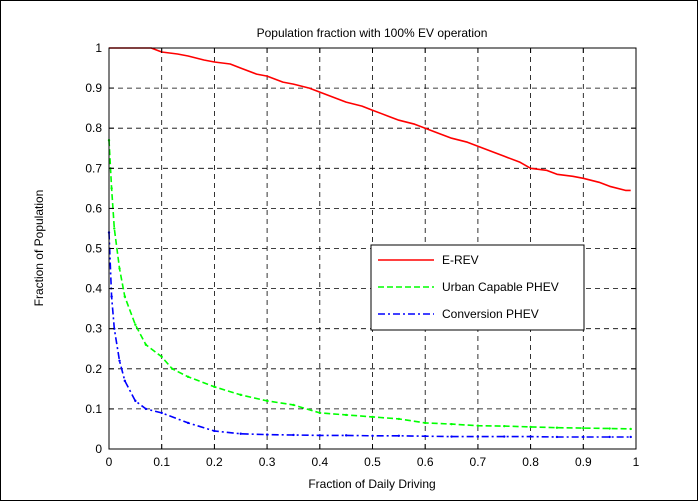 The image size is (698, 501). Describe the element at coordinates (530, 462) in the screenshot. I see `x-tick-label: 0.8` at that location.